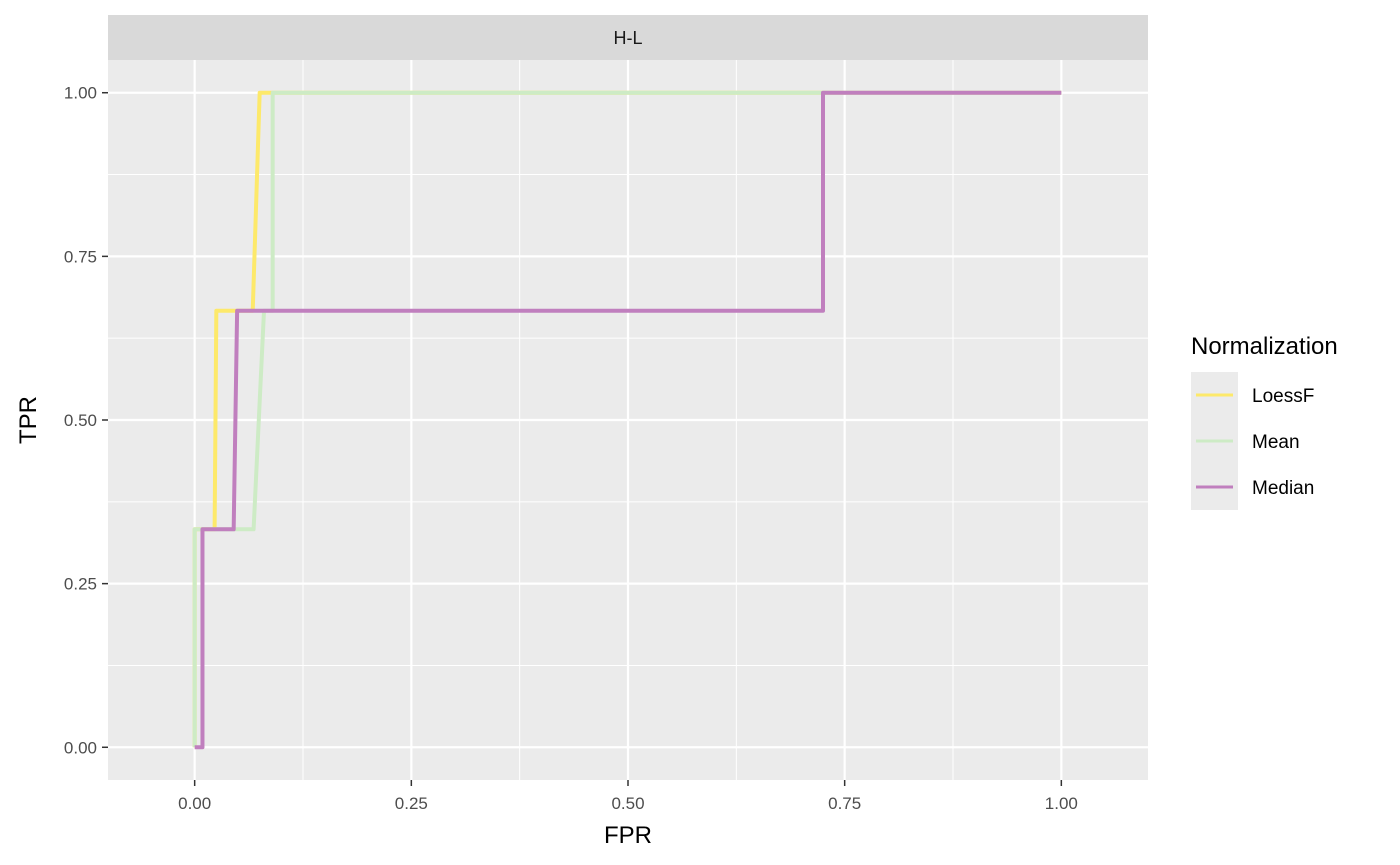 This screenshot has width=1400, height=865. Describe the element at coordinates (80, 420) in the screenshot. I see `y-tick-label: 0.50` at that location.